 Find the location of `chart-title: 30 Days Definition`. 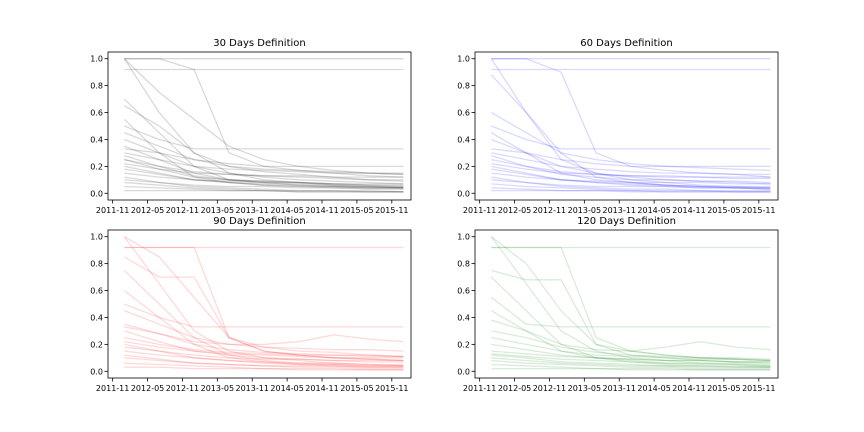

chart-title: 30 Days Definition is located at coordinates (259, 43).